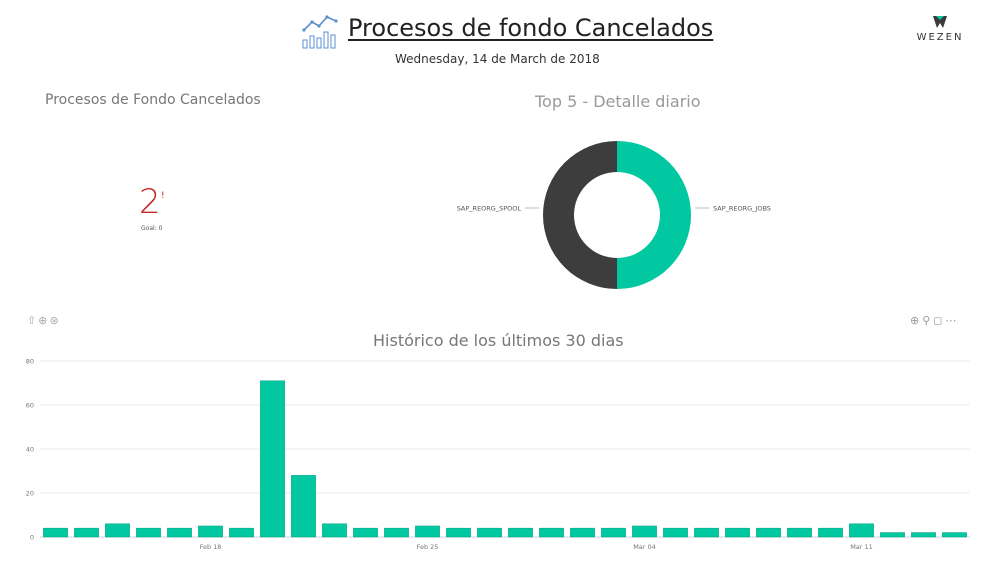 This screenshot has width=995, height=575. I want to click on wezen-logo-icon, so click(940, 22).